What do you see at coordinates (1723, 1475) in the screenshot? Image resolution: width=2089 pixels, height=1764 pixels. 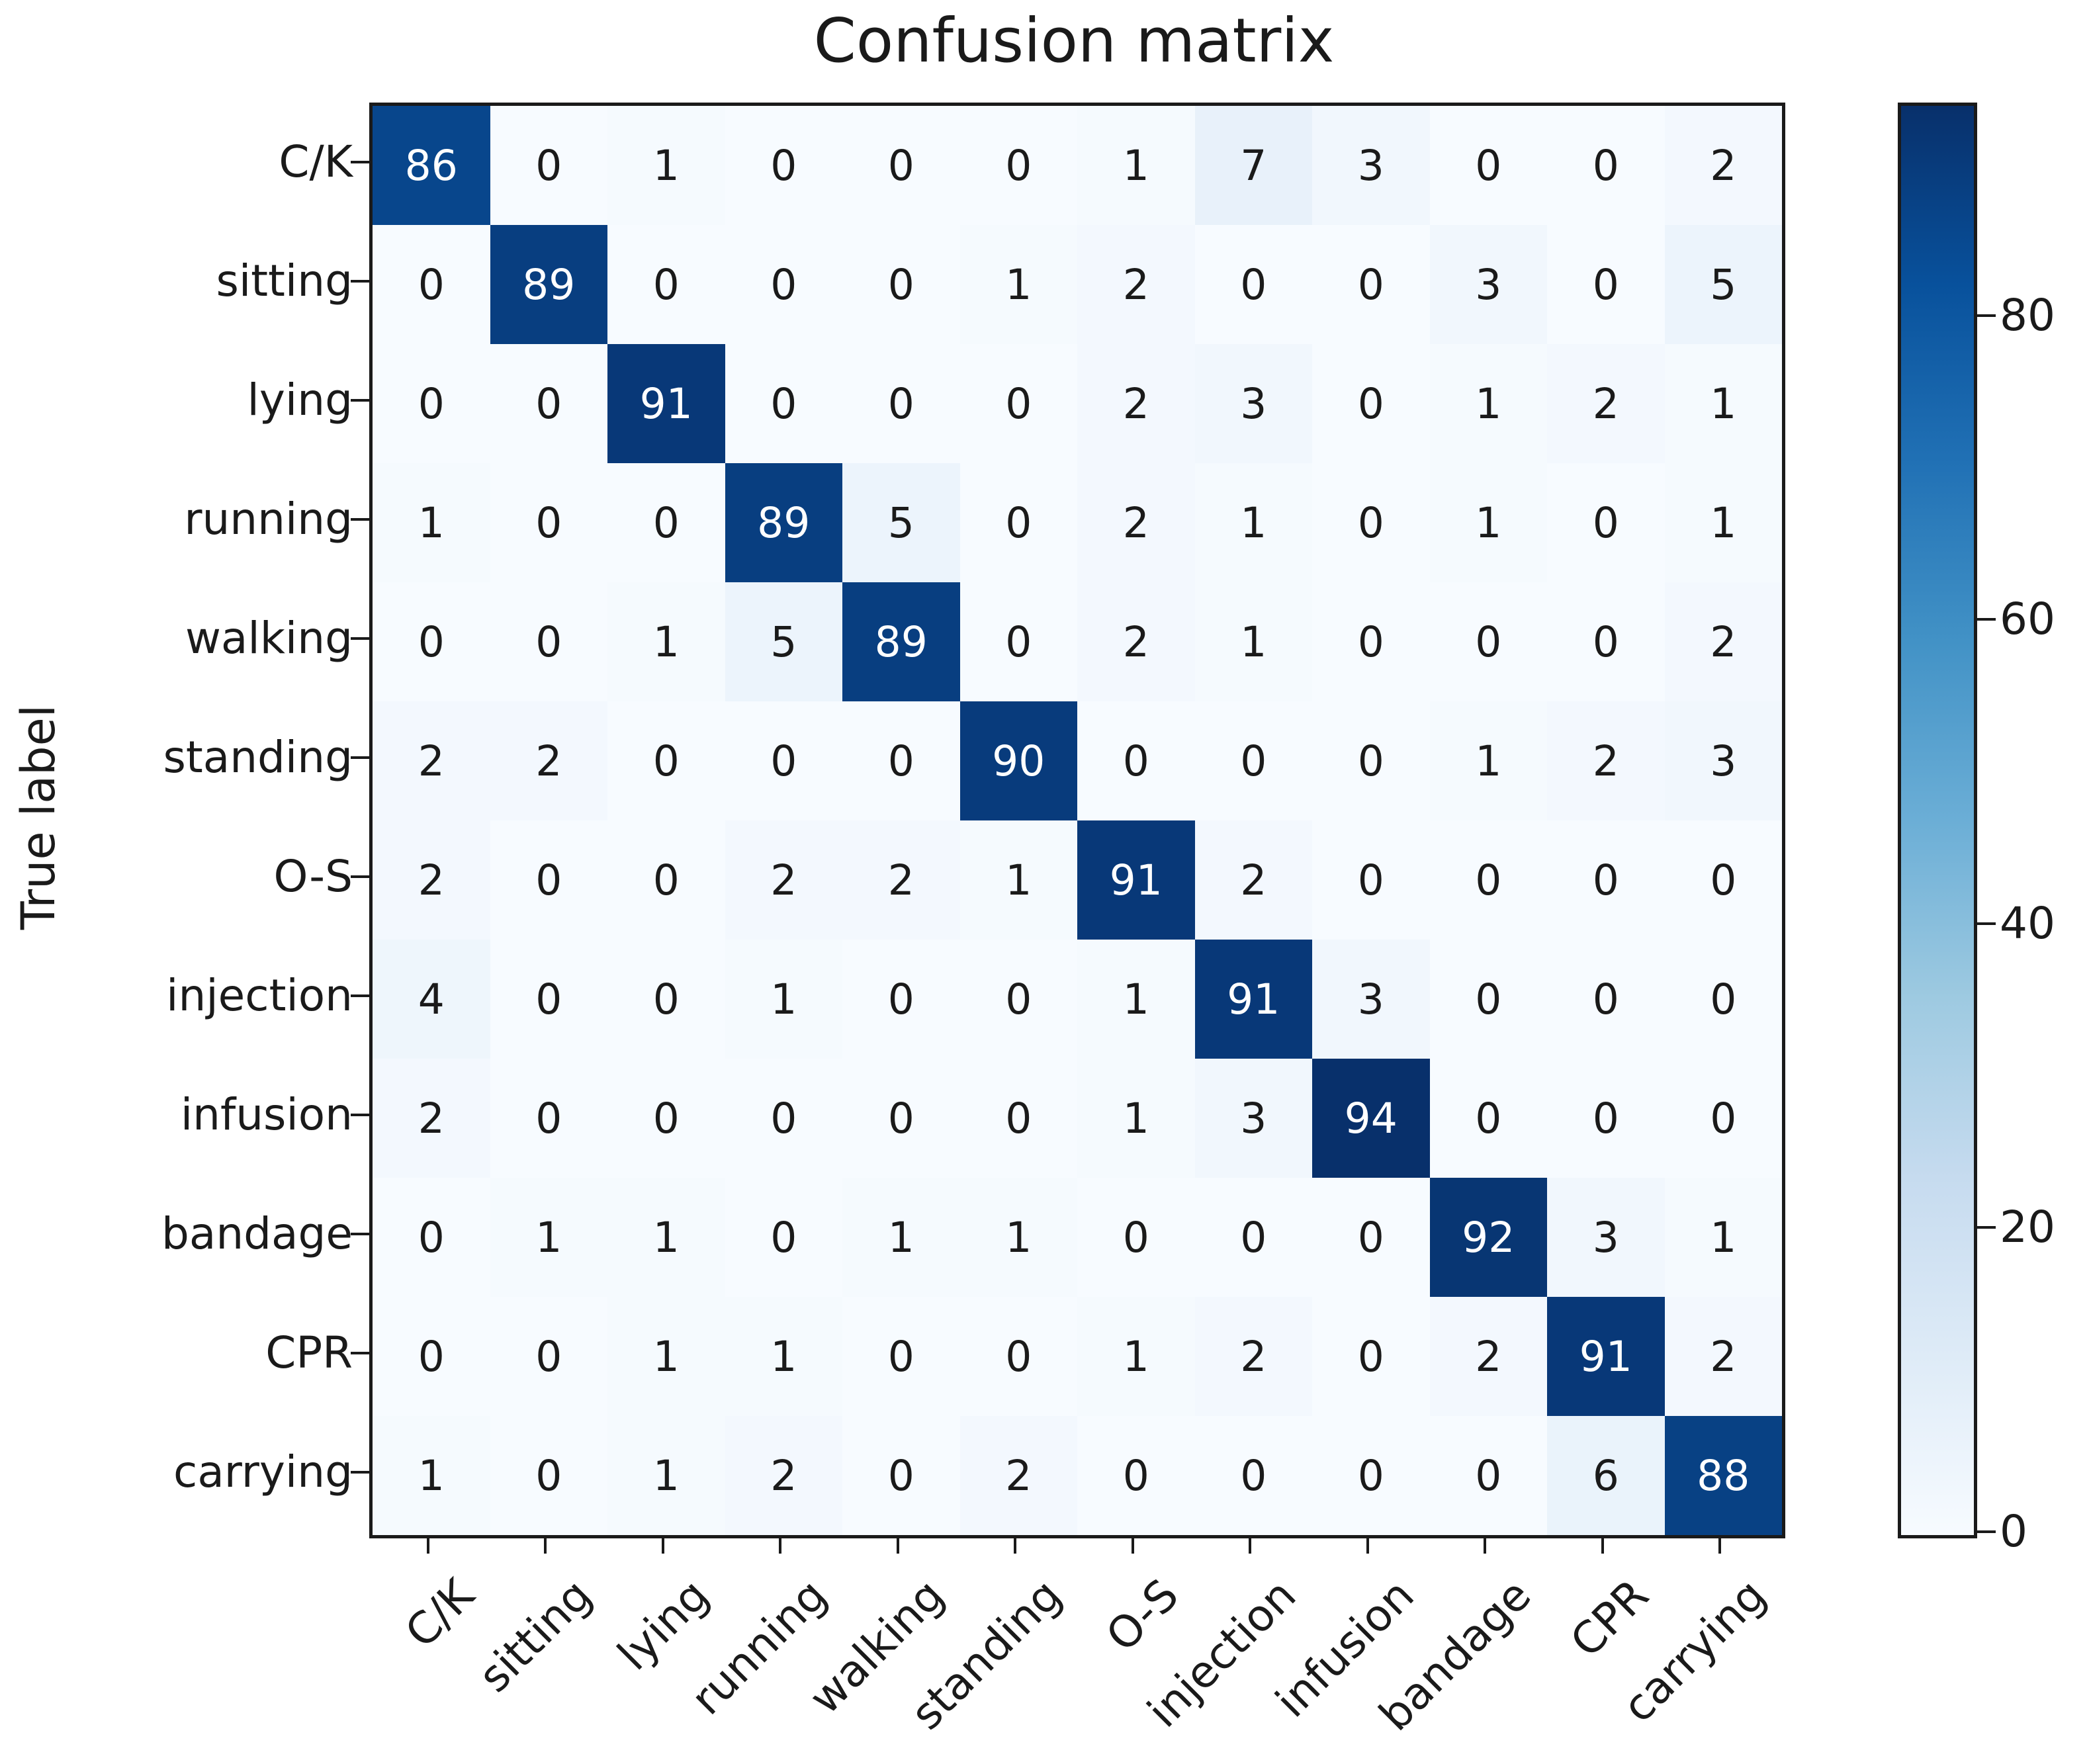 I see `matrix-cell: 88` at bounding box center [1723, 1475].